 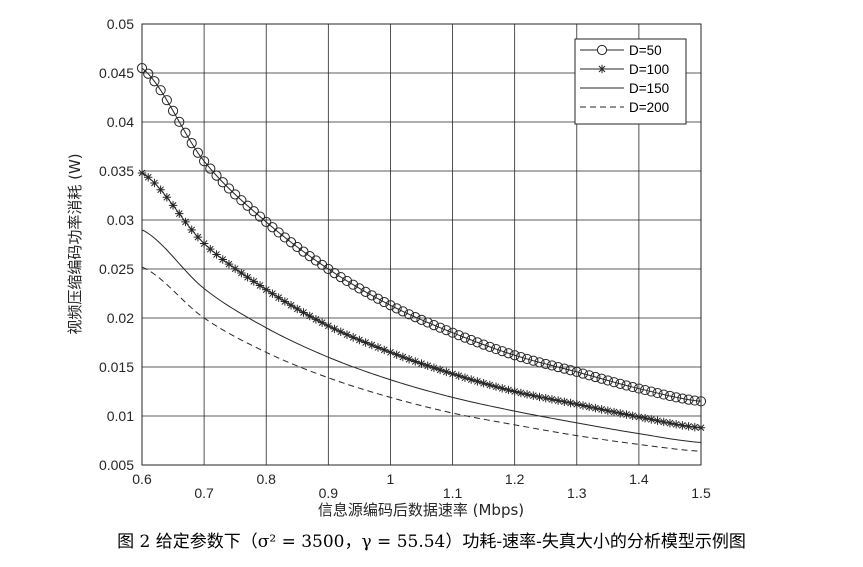 What do you see at coordinates (630, 81) in the screenshot?
I see `legend: D=50 D=100 D=150 D=200` at bounding box center [630, 81].